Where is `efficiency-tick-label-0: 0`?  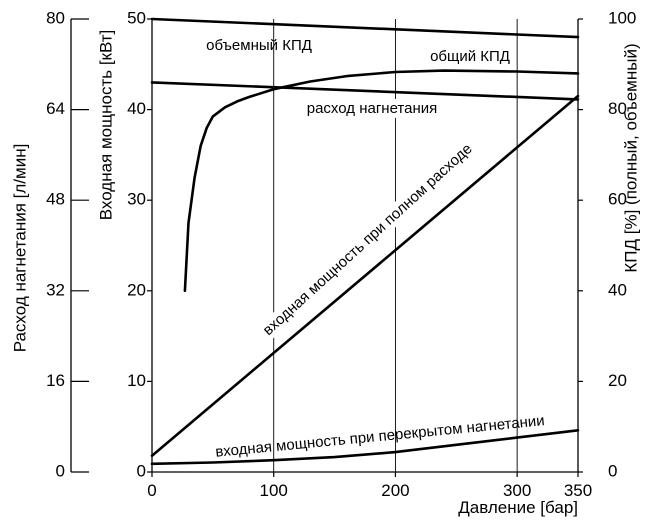
efficiency-tick-label-0: 0 is located at coordinates (612, 470).